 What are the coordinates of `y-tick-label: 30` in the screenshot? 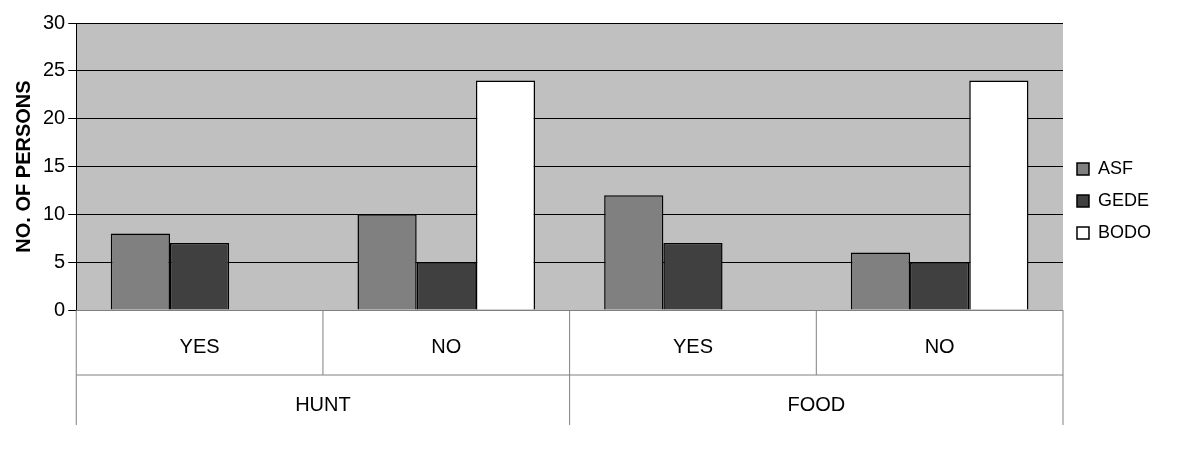 It's located at (54, 21).